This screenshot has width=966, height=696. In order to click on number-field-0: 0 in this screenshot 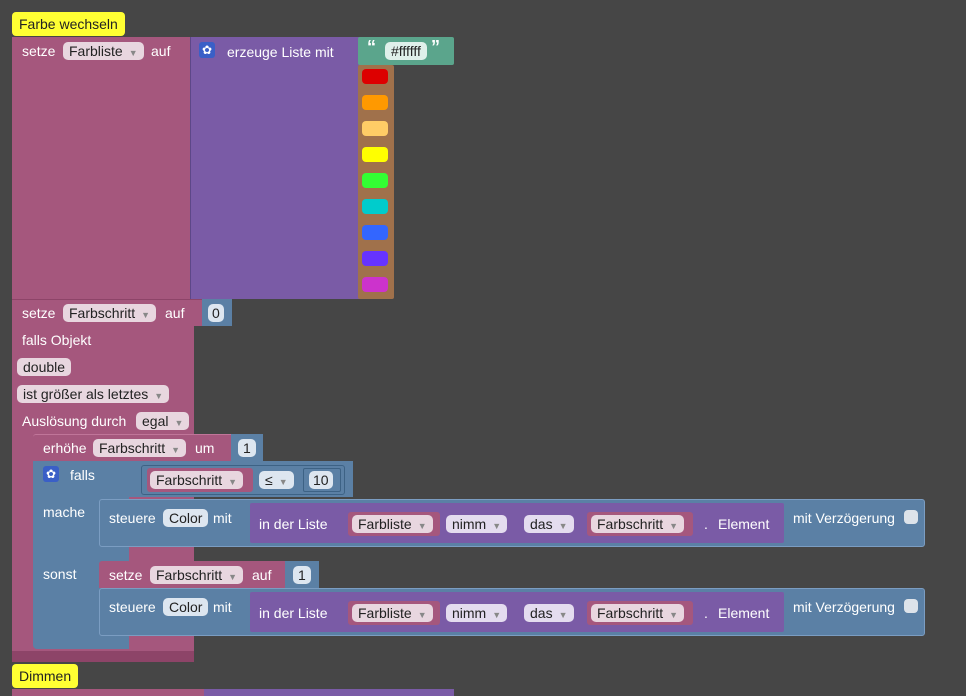, I will do `click(216, 313)`.